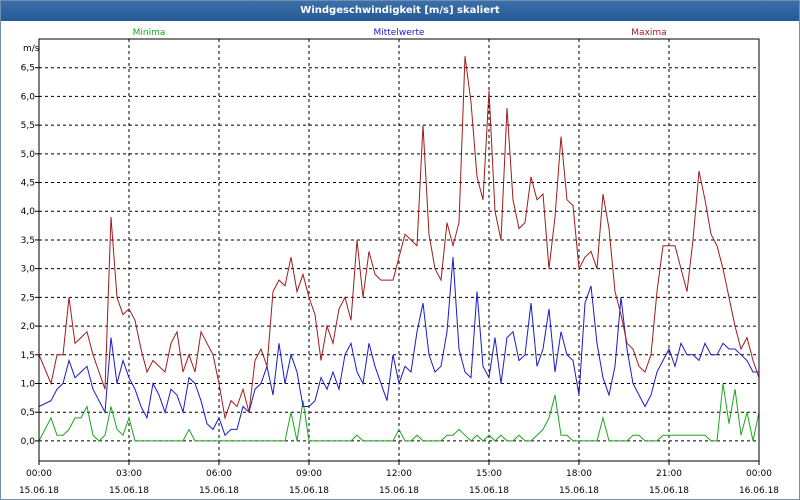  Describe the element at coordinates (28, 356) in the screenshot. I see `y-tick-label: 1,5` at that location.